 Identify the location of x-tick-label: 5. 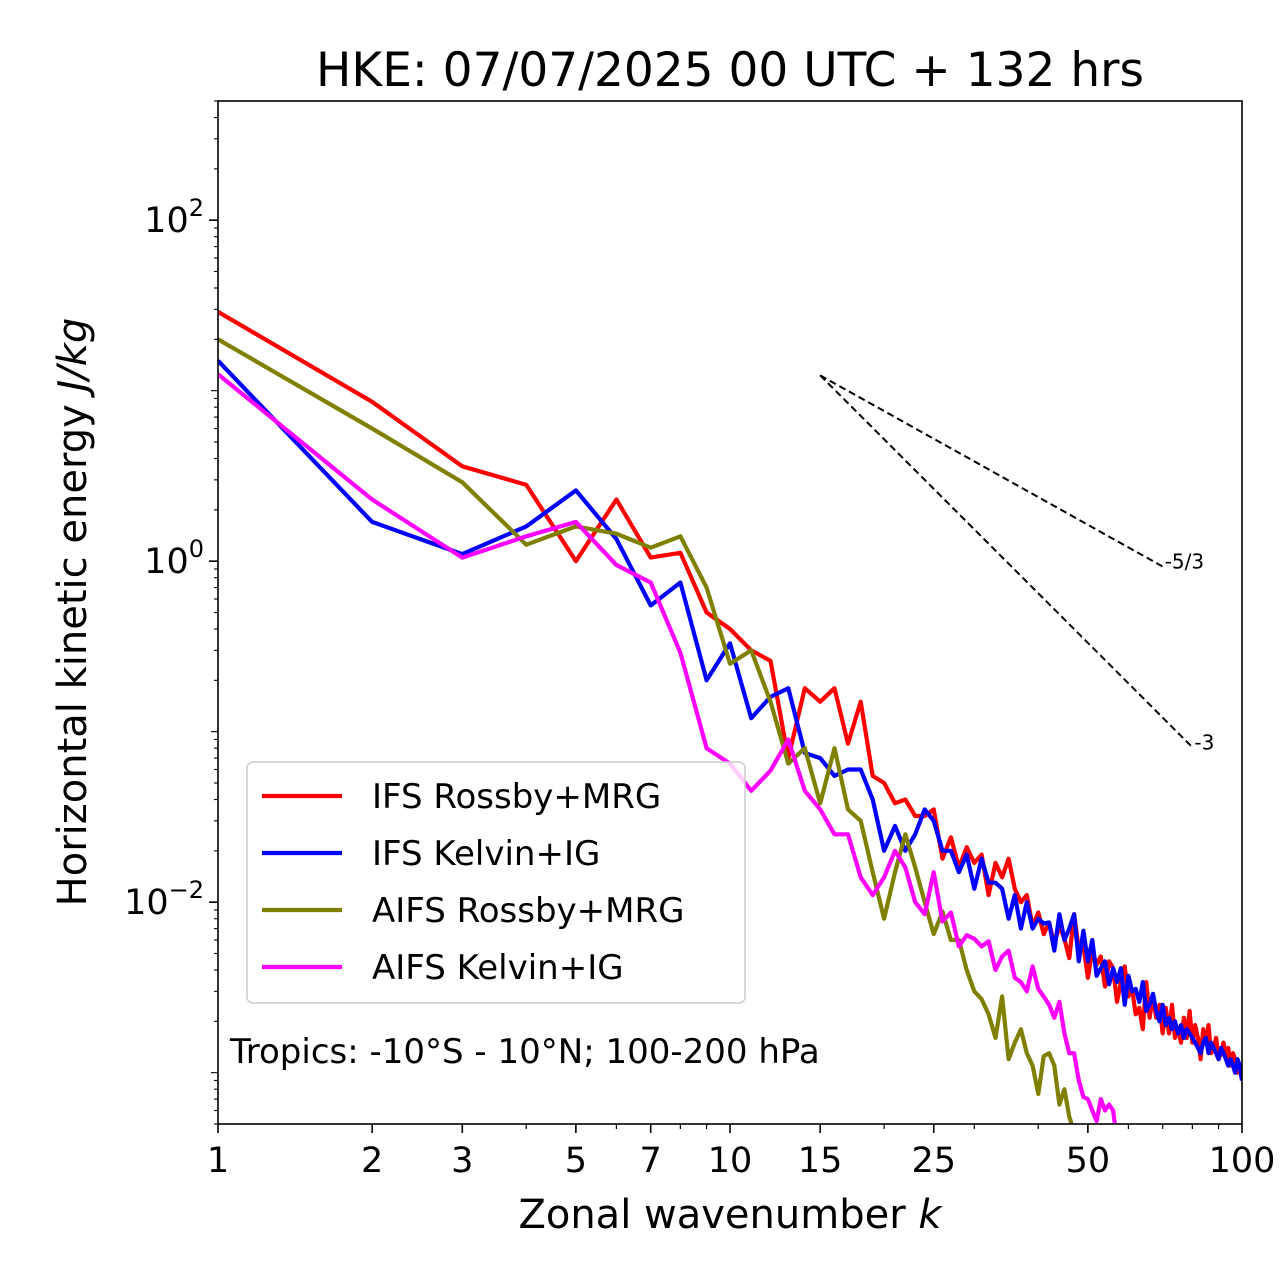
(576, 1161).